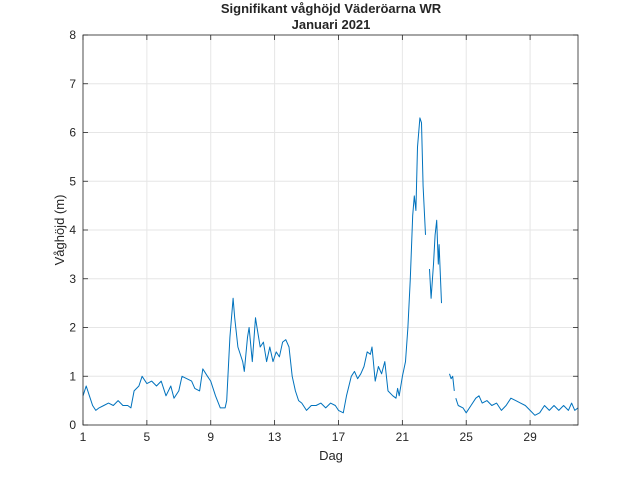 The width and height of the screenshot is (639, 484). Describe the element at coordinates (331, 455) in the screenshot. I see `x-axis-label: Dag` at that location.